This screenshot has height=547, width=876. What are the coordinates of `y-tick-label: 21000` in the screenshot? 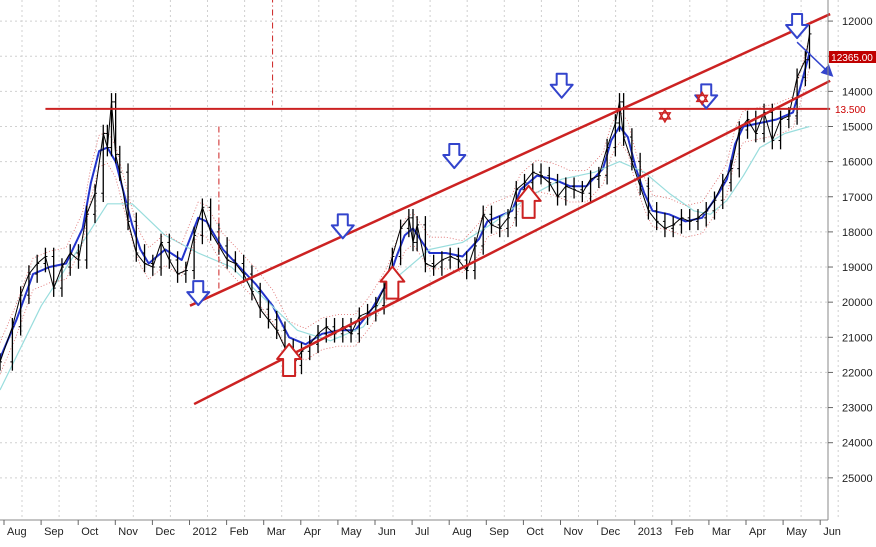 It's located at (857, 338).